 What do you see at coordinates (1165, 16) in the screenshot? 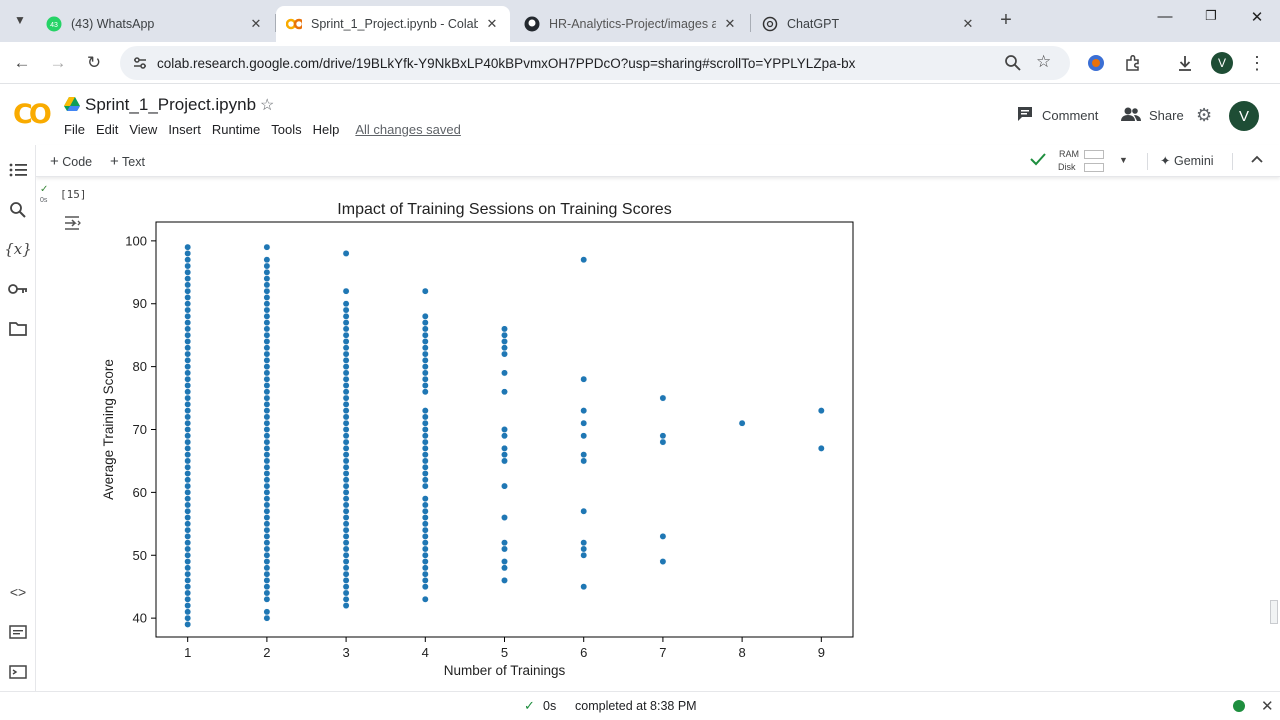
I see `minimize-icon: —` at bounding box center [1165, 16].